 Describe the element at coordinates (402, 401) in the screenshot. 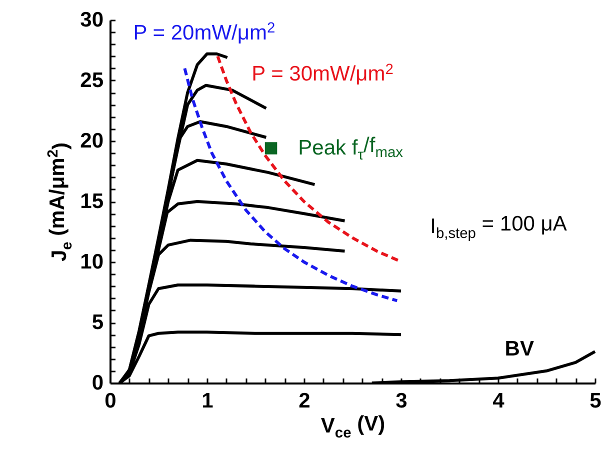

I see `x-tick-label: 3` at that location.